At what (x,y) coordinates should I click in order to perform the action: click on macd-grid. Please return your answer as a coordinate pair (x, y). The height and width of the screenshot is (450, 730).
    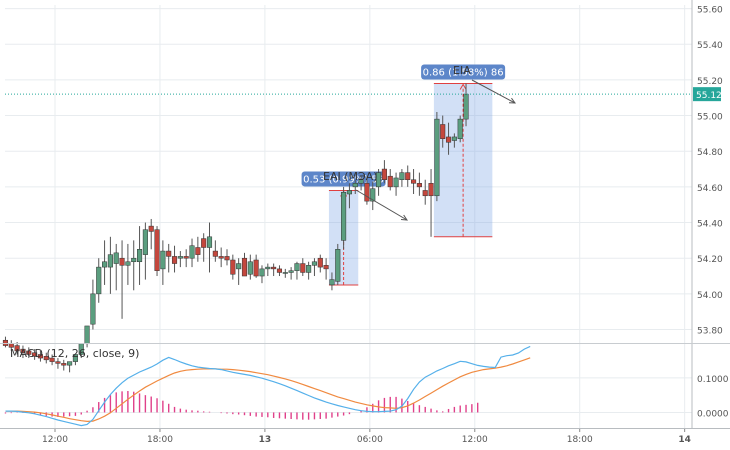
    Looking at the image, I should click on (348, 395).